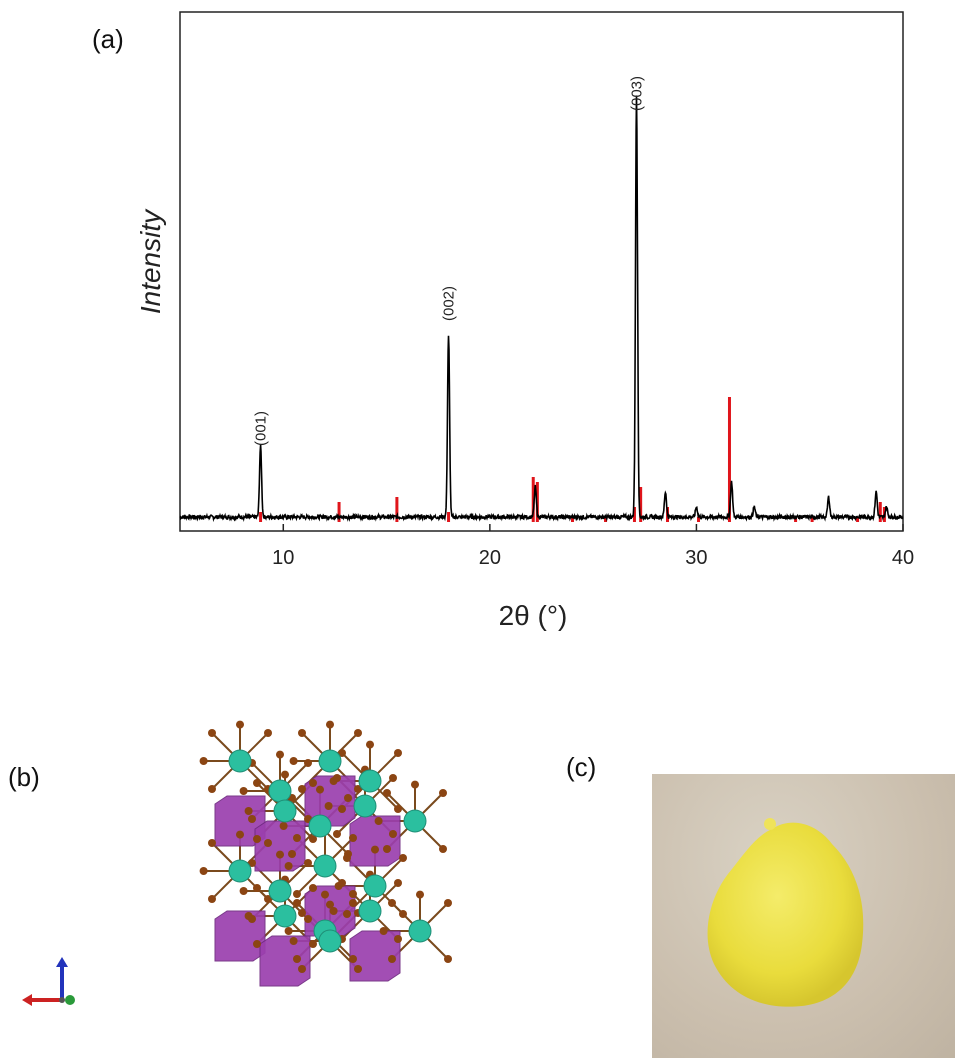 The height and width of the screenshot is (1063, 955). What do you see at coordinates (696, 558) in the screenshot?
I see `x-tick-label: 30` at bounding box center [696, 558].